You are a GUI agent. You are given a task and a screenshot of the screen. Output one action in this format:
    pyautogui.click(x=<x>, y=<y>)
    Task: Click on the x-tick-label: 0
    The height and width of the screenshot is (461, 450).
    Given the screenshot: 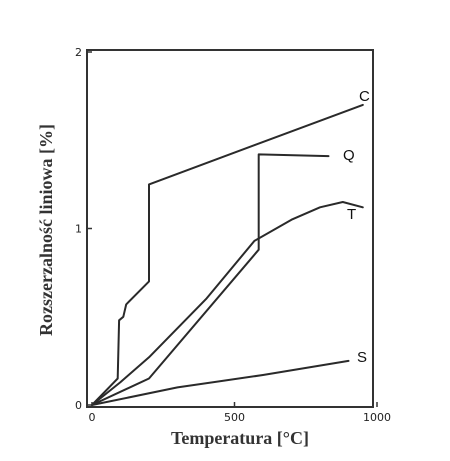 What is the action you would take?
    pyautogui.click(x=92, y=417)
    